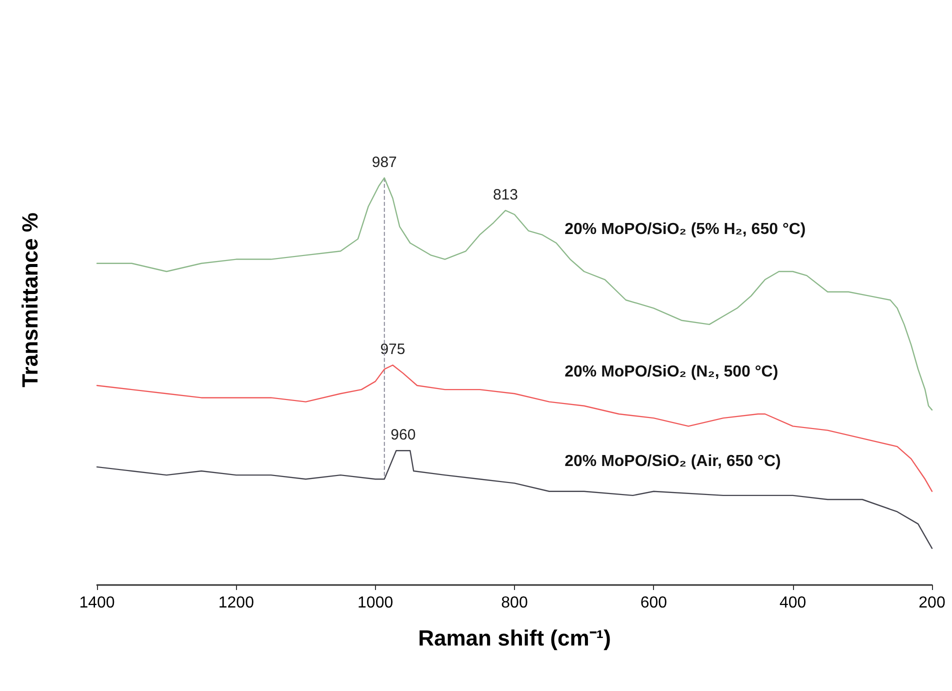  I want to click on x-tick-label: 1200, so click(236, 603).